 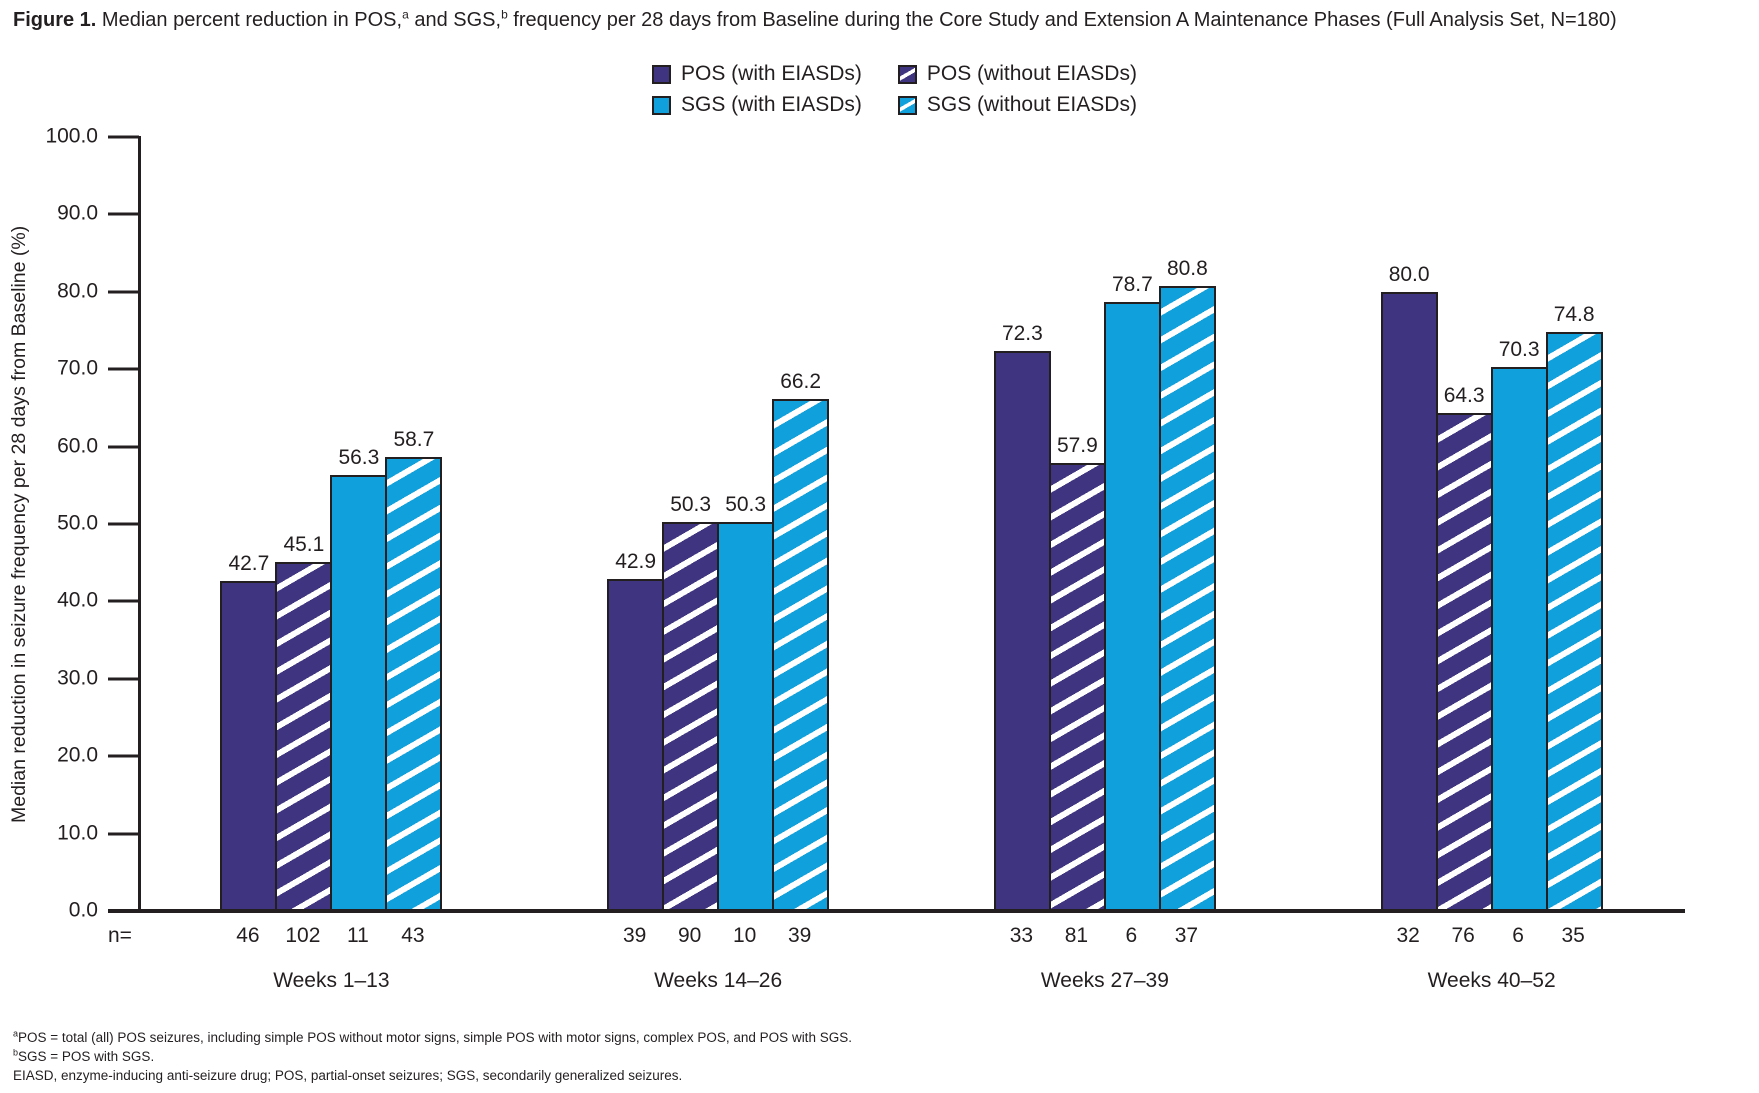 I want to click on y-tick-label: 70.0, so click(x=77, y=368).